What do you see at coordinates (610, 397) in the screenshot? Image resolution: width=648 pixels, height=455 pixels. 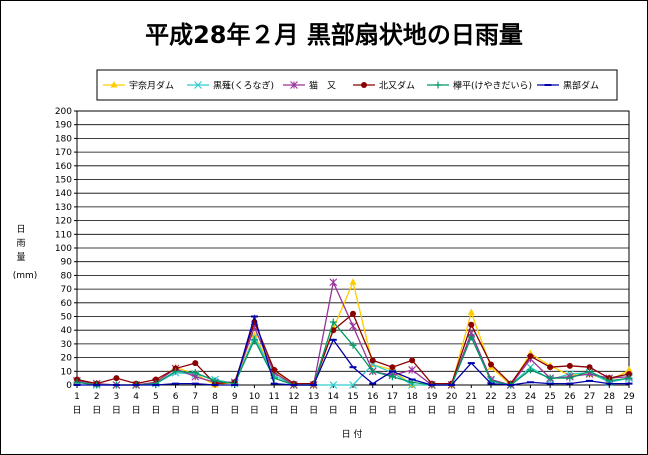 I see `x-tick-label: 28` at bounding box center [610, 397].